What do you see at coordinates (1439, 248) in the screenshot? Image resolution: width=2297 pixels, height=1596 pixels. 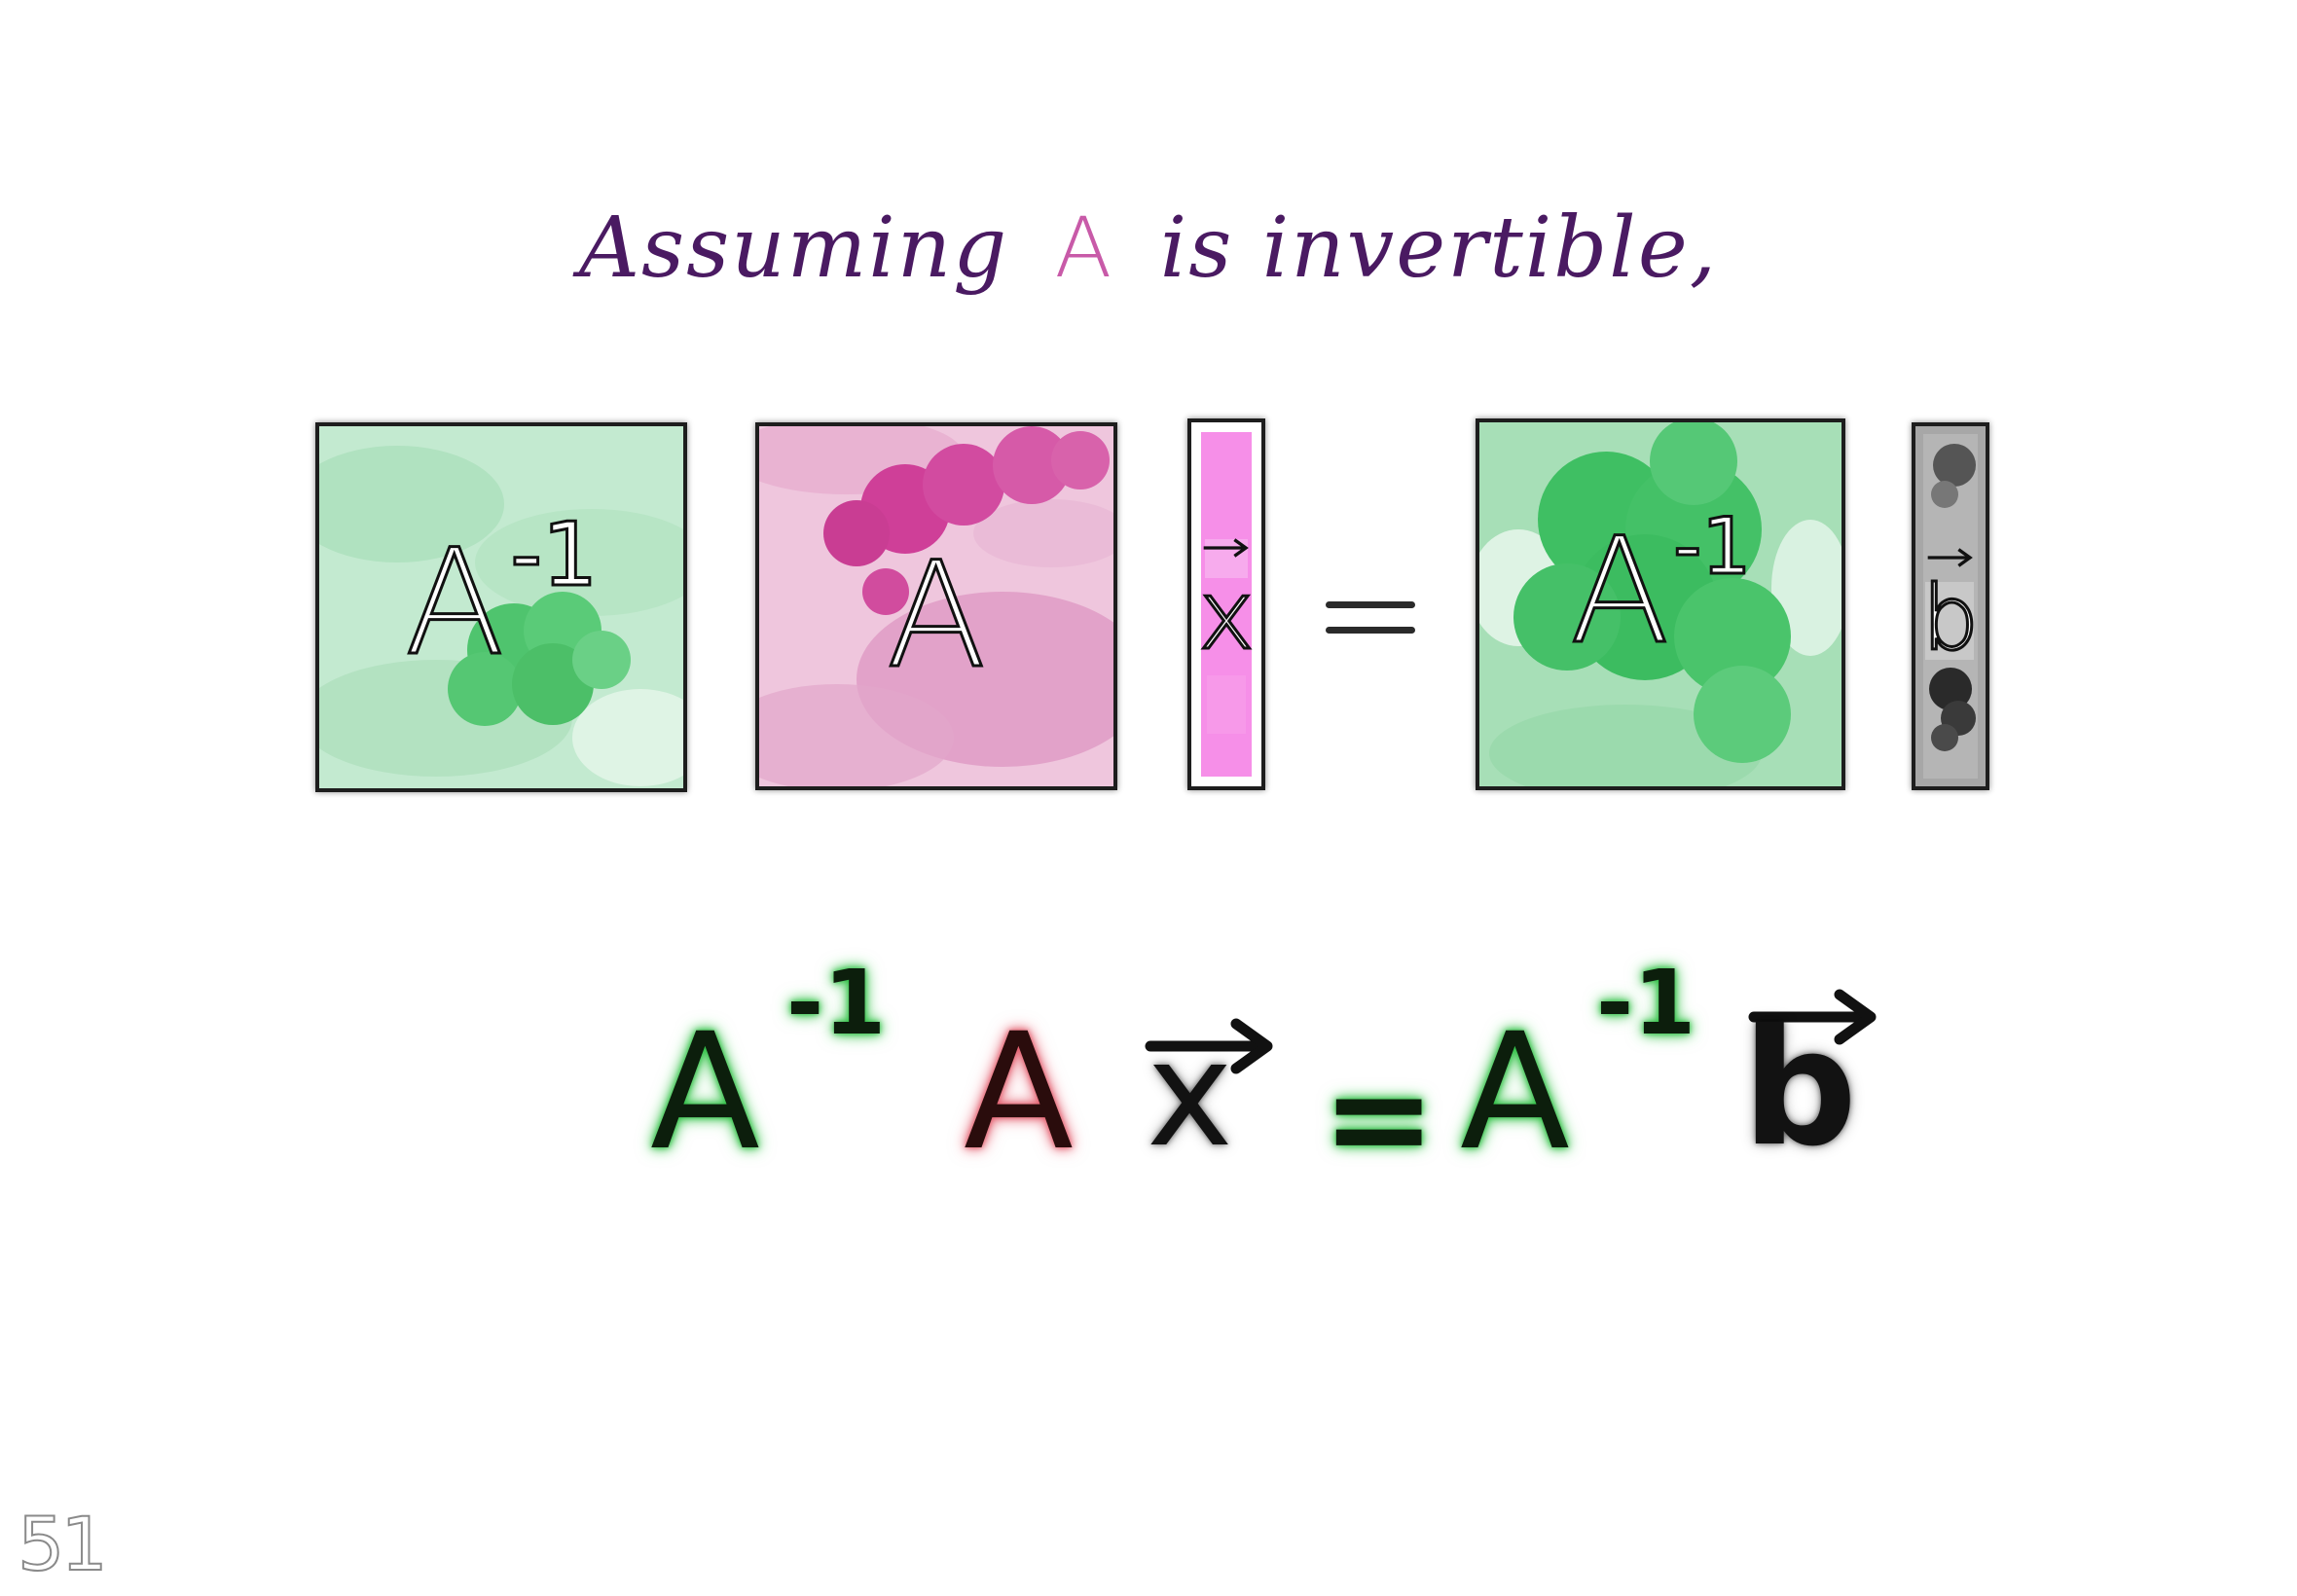 I see `title-suffix: is invertible,` at bounding box center [1439, 248].